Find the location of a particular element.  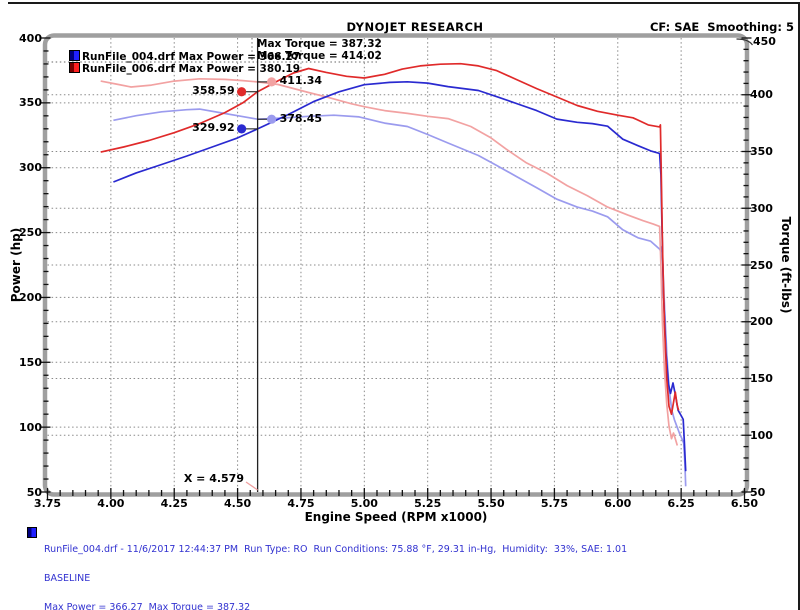

run1-note-line: BASELINE is located at coordinates (67, 578).